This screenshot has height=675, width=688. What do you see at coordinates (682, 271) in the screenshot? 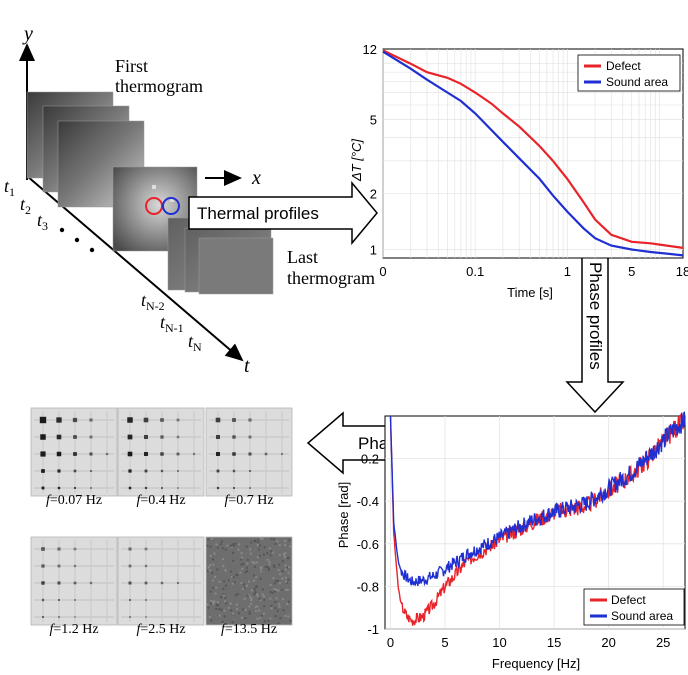
I see `temperature-x-tick: 18` at bounding box center [682, 271].